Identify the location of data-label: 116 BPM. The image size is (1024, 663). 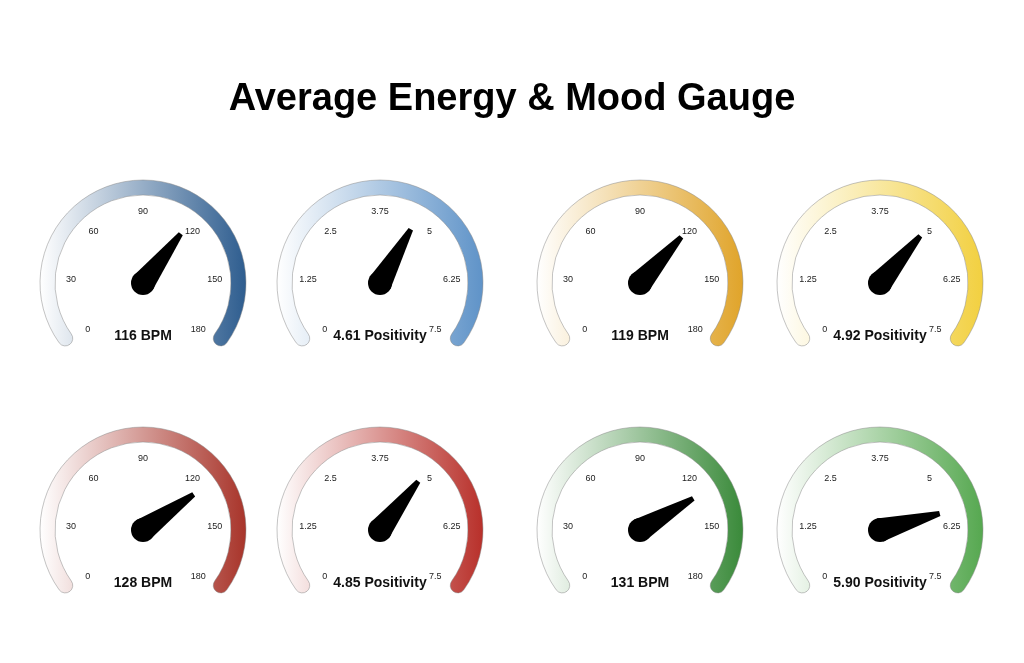
(143, 335).